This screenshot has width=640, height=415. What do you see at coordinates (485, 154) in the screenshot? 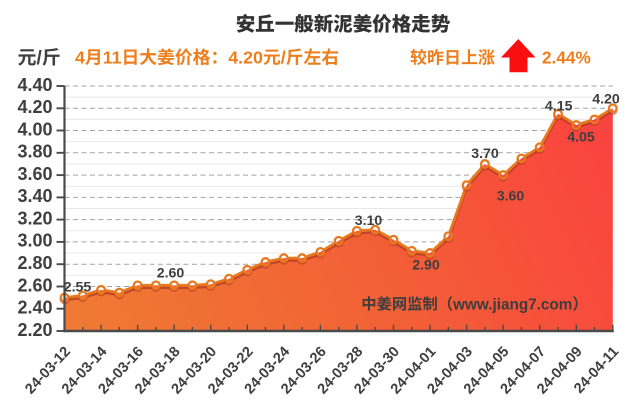
I see `svg-text: 3.70` at bounding box center [485, 154].